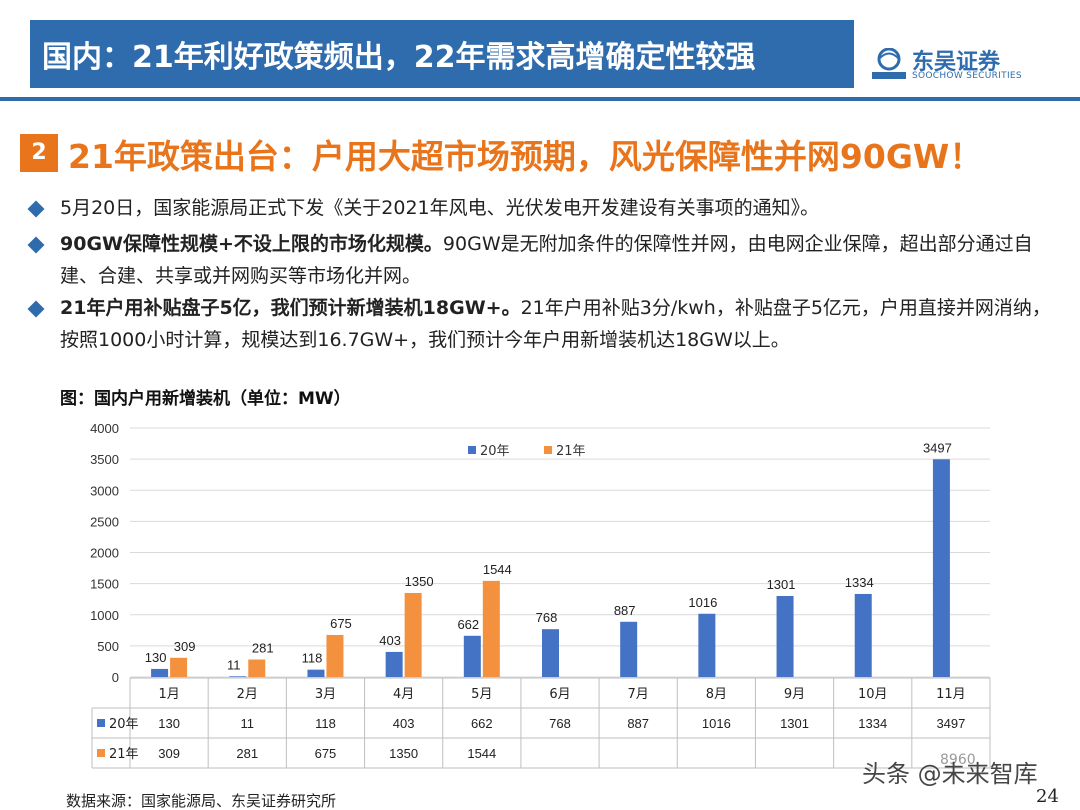 The height and width of the screenshot is (810, 1080). What do you see at coordinates (247, 753) in the screenshot?
I see `table-cell: 281` at bounding box center [247, 753].